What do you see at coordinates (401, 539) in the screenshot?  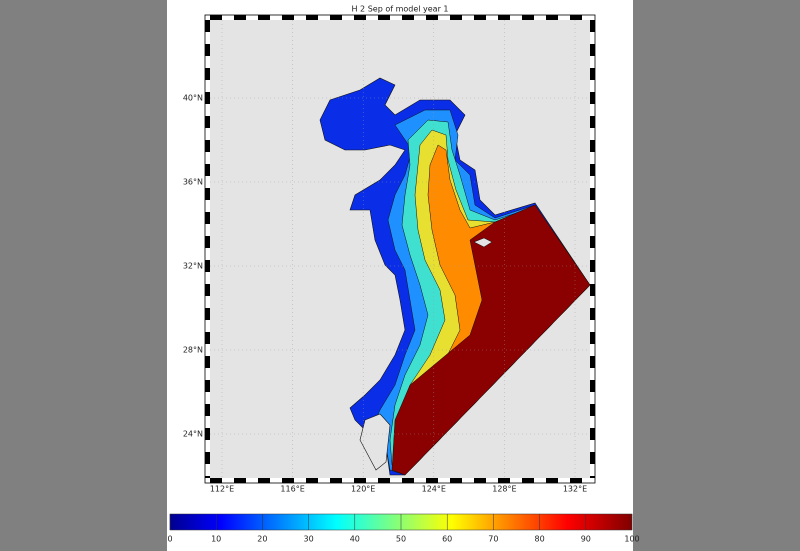 I see `colorbar-tick-label: 50` at bounding box center [401, 539].